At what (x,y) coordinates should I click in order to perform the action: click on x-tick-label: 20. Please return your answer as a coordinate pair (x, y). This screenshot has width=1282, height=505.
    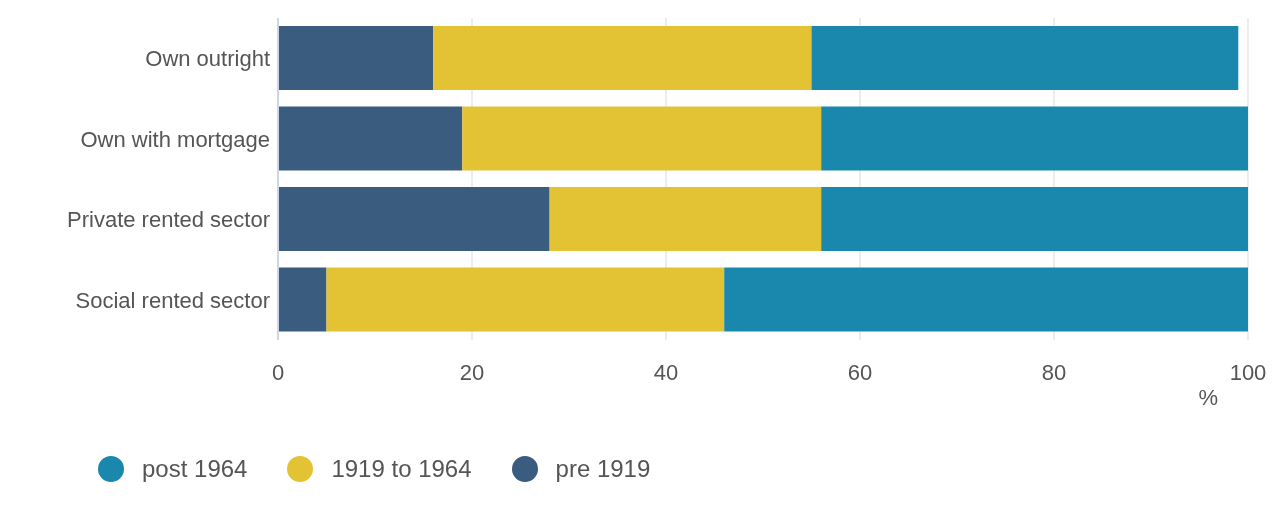
    Looking at the image, I should click on (472, 372).